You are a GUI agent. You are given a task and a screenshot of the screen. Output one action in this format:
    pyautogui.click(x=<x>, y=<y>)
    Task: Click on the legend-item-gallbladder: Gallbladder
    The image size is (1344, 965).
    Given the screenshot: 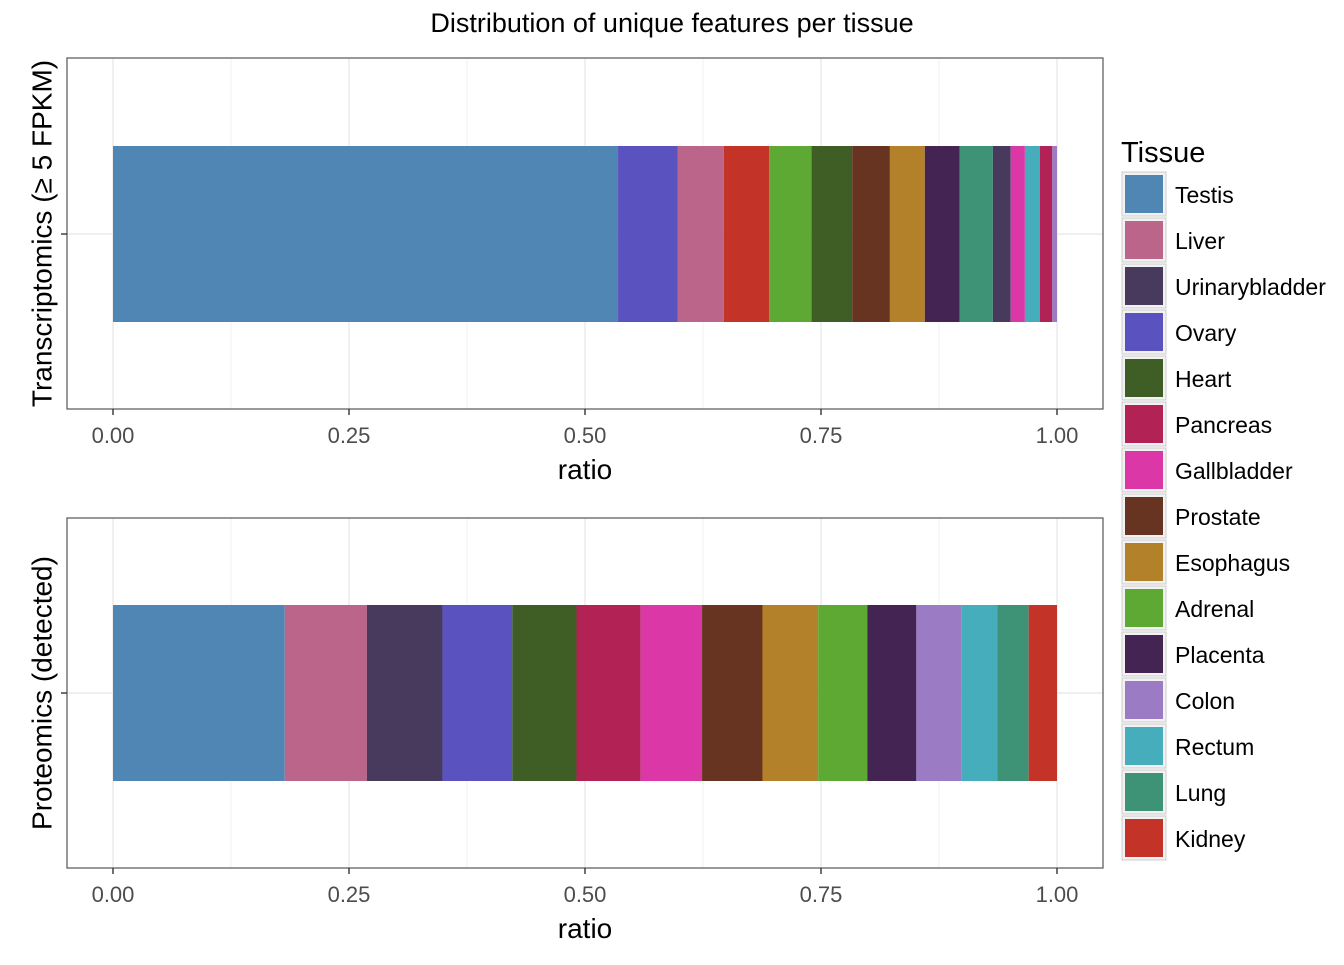 What is the action you would take?
    pyautogui.click(x=1207, y=470)
    